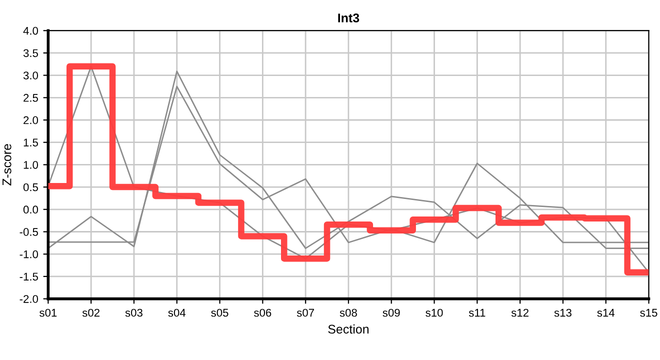  I want to click on x-tick-label: s12, so click(519, 312).